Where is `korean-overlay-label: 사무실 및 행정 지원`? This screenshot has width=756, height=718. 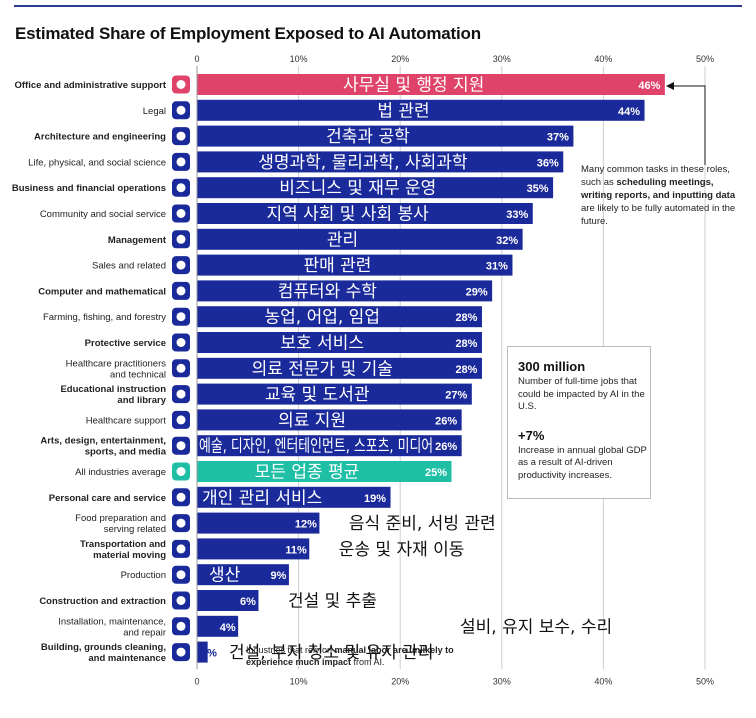
korean-overlay-label: 사무실 및 행정 지원 is located at coordinates (413, 86).